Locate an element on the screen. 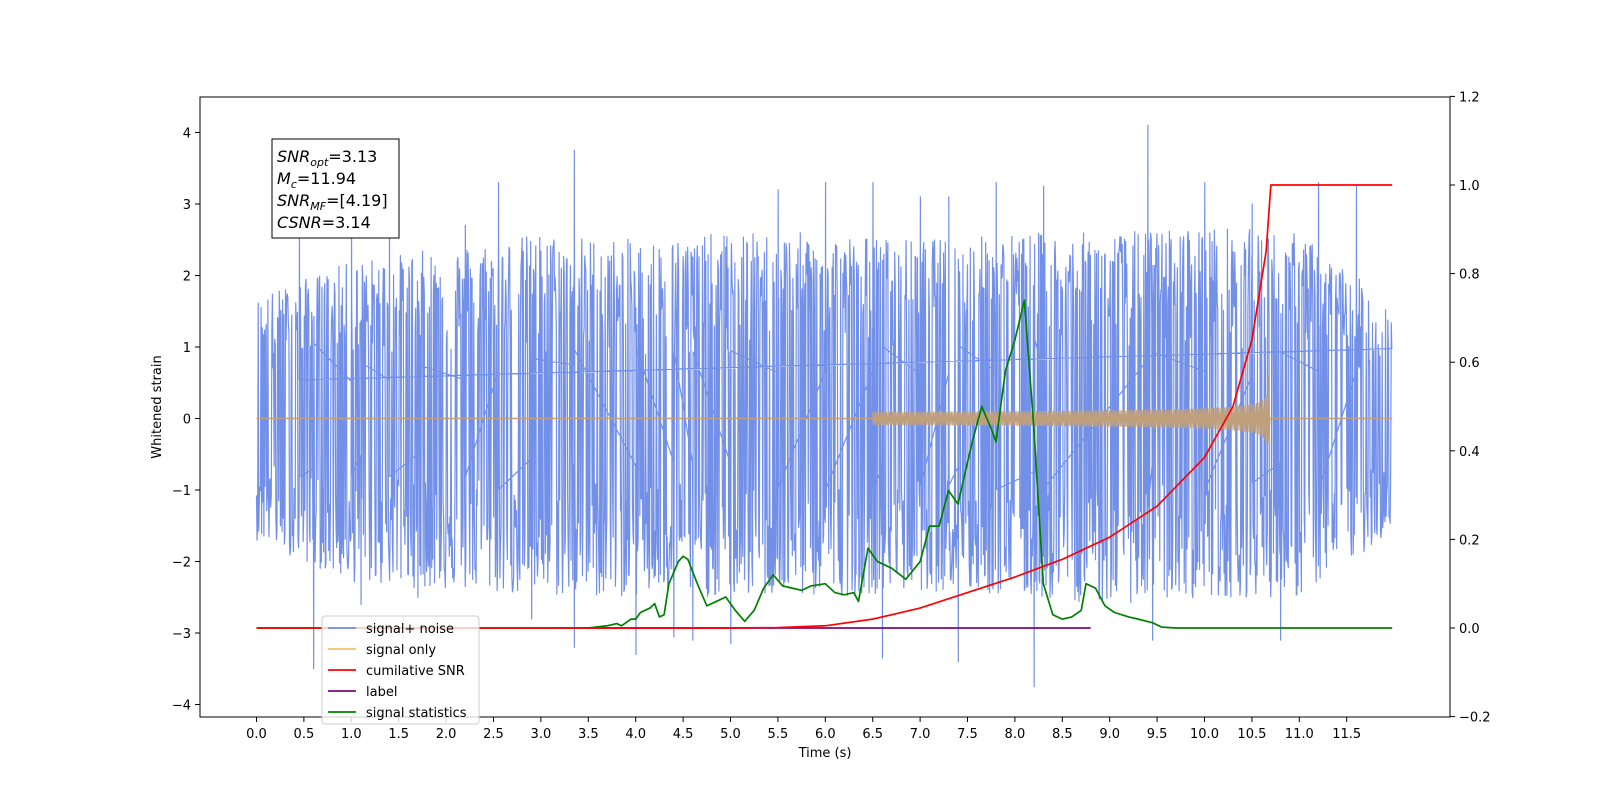 The height and width of the screenshot is (800, 1600). y-right-tick-label: 1.2 is located at coordinates (1469, 97).